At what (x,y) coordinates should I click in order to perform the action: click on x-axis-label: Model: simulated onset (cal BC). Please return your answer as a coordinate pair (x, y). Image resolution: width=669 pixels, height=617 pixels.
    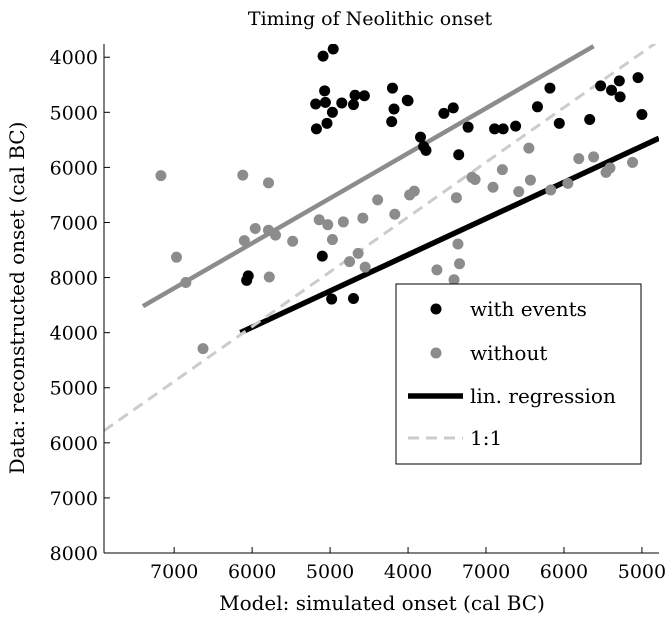
    Looking at the image, I should click on (382, 603).